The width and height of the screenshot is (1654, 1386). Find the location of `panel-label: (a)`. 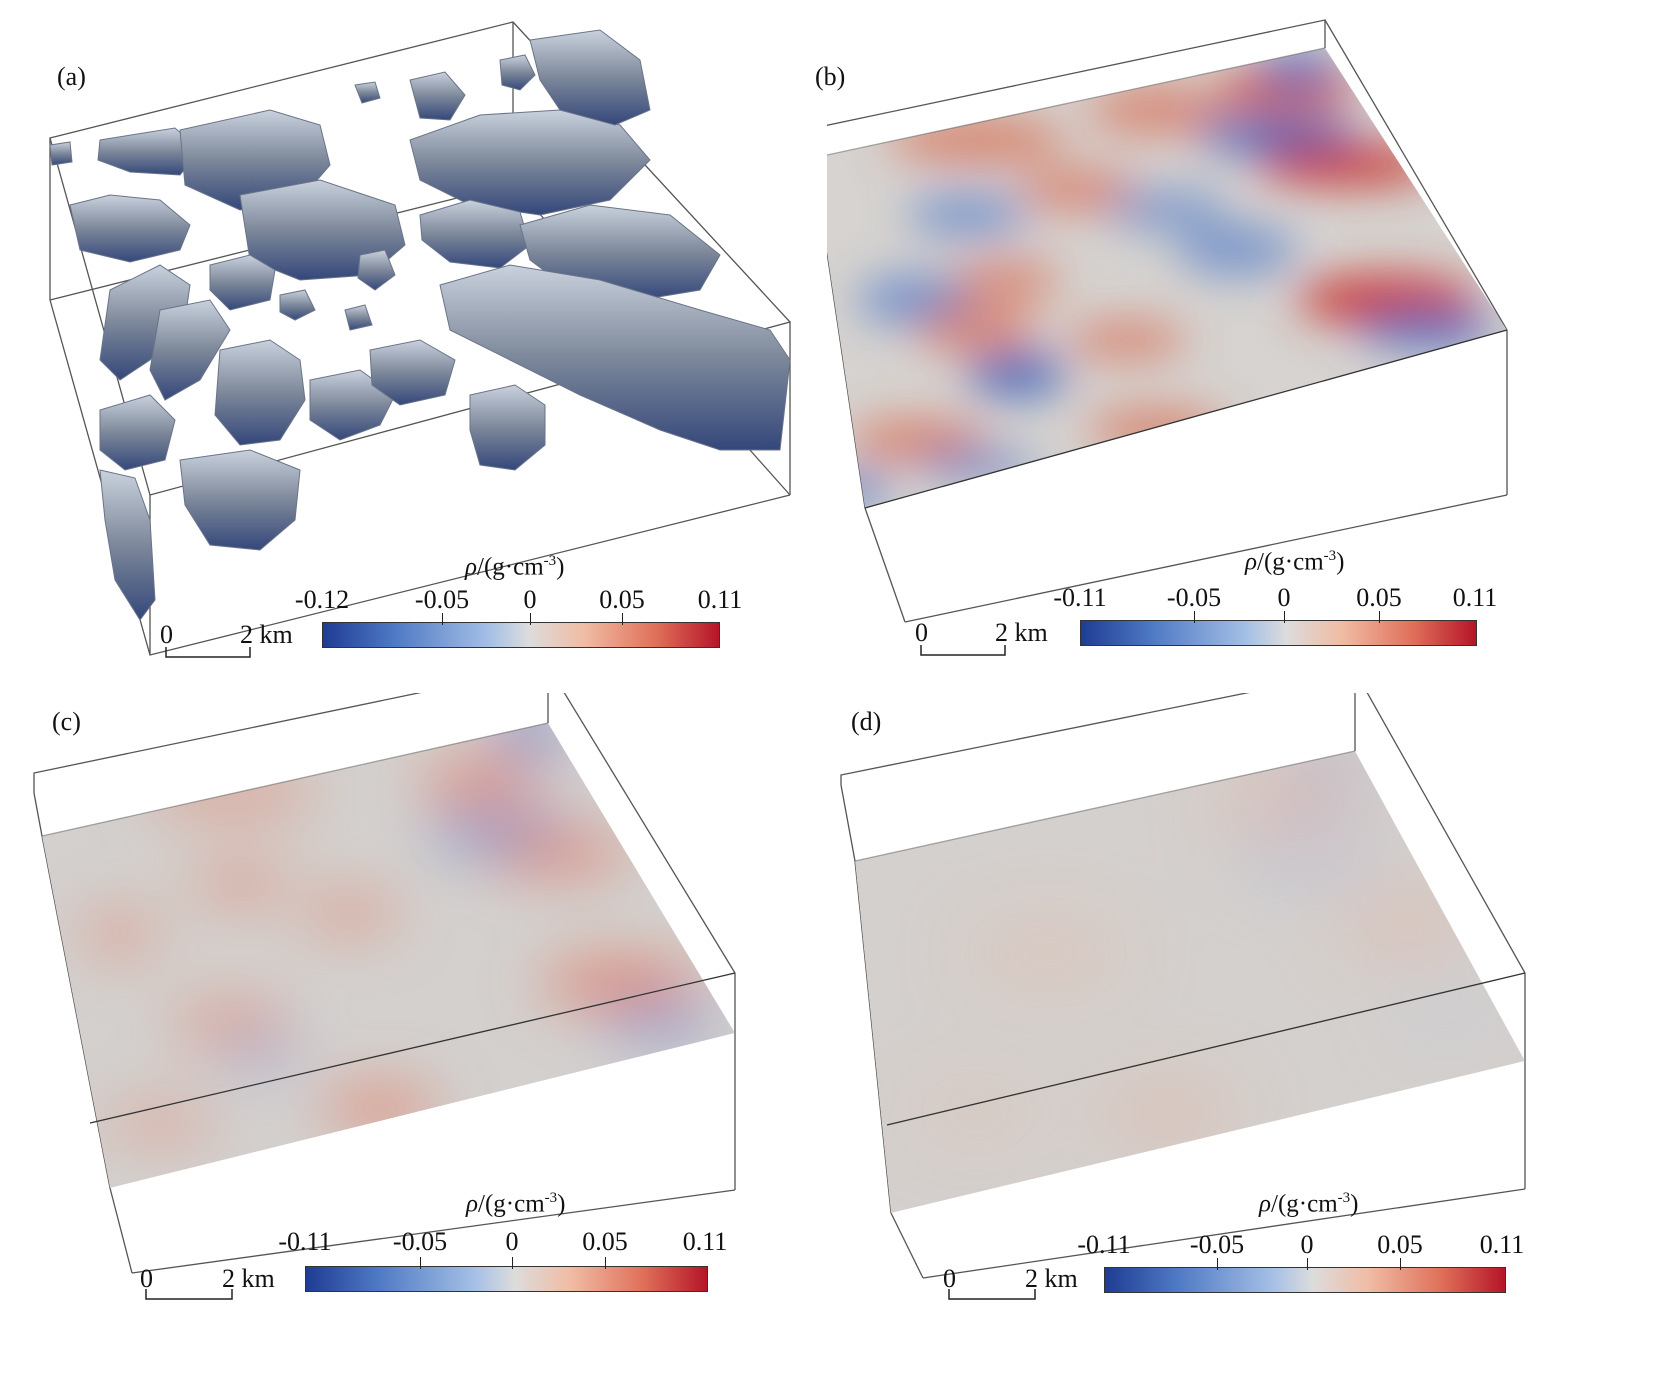

panel-label: (a) is located at coordinates (71, 76).